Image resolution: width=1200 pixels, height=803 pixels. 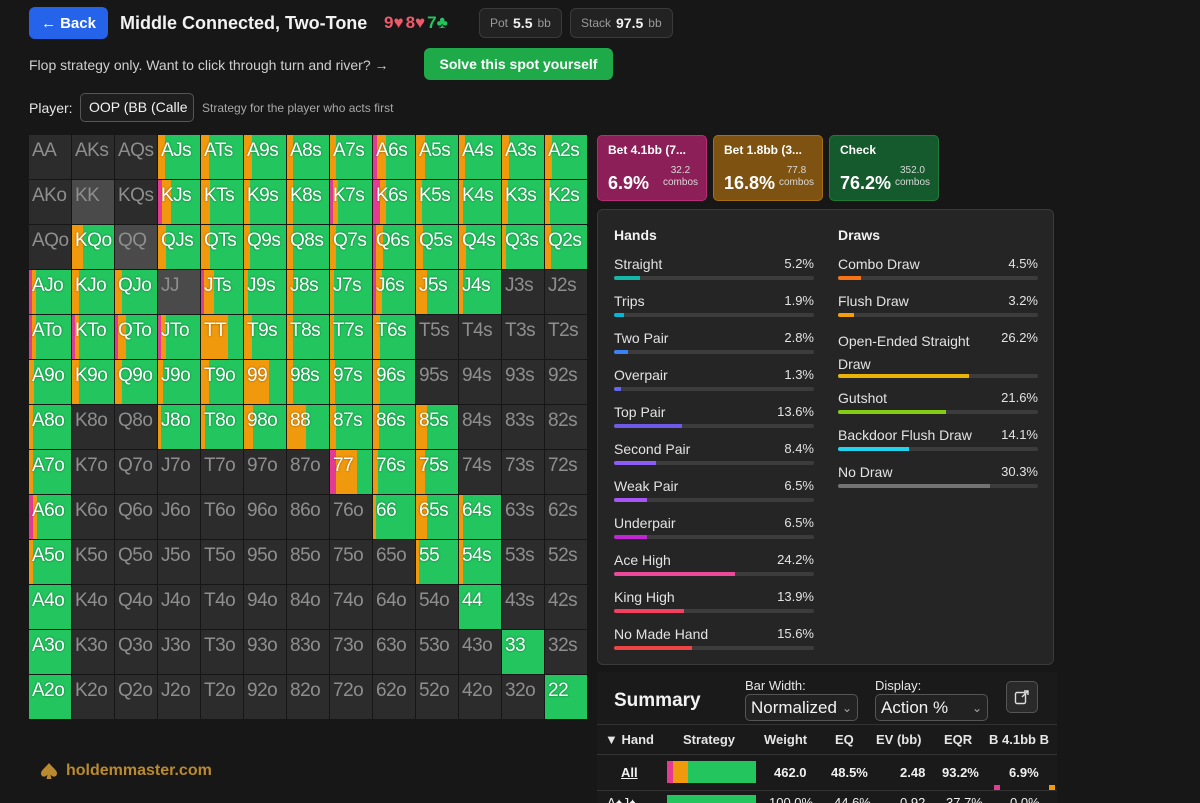 What do you see at coordinates (394, 247) in the screenshot?
I see `range-cell-q6s: Q6s` at bounding box center [394, 247].